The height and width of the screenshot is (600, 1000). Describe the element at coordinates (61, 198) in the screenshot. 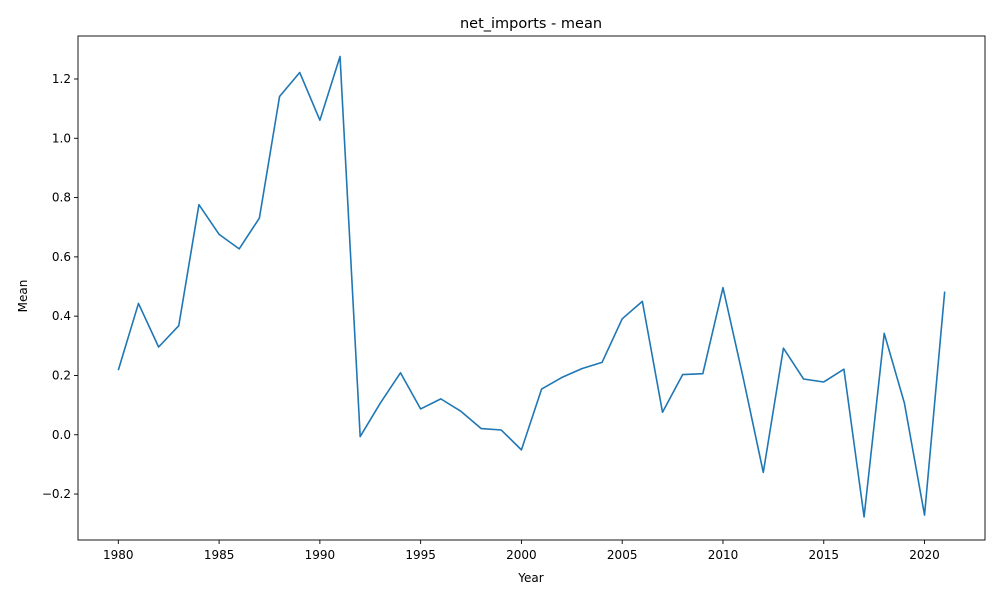

I see `y-tick-label: 0.8` at that location.